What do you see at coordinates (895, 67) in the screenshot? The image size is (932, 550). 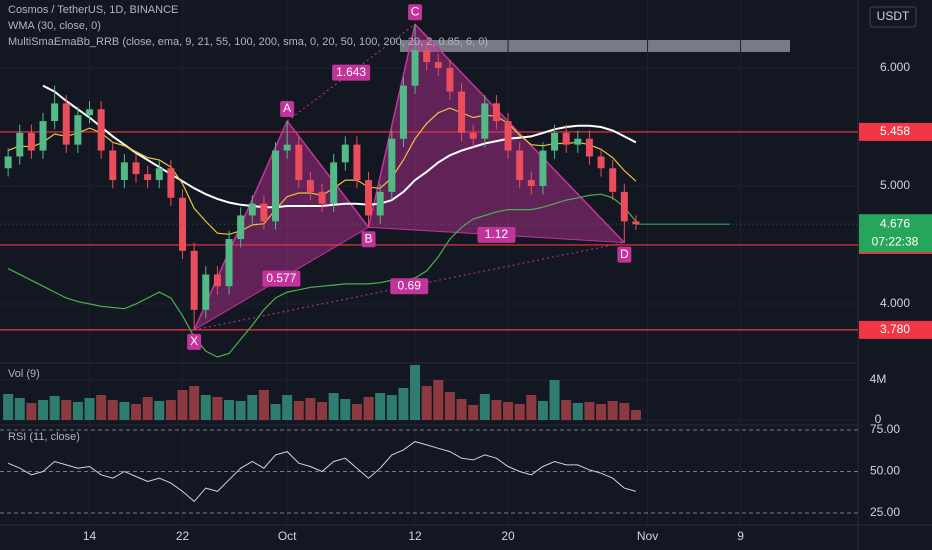 I see `y-tick-label: 6.000` at bounding box center [895, 67].